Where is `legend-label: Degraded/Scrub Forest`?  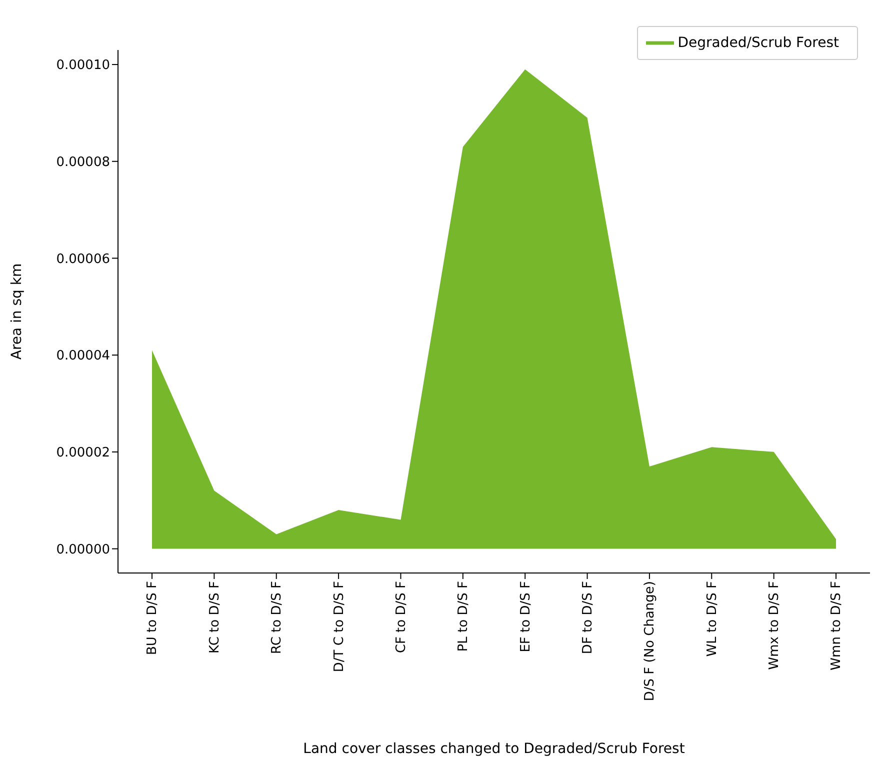 legend-label: Degraded/Scrub Forest is located at coordinates (758, 43).